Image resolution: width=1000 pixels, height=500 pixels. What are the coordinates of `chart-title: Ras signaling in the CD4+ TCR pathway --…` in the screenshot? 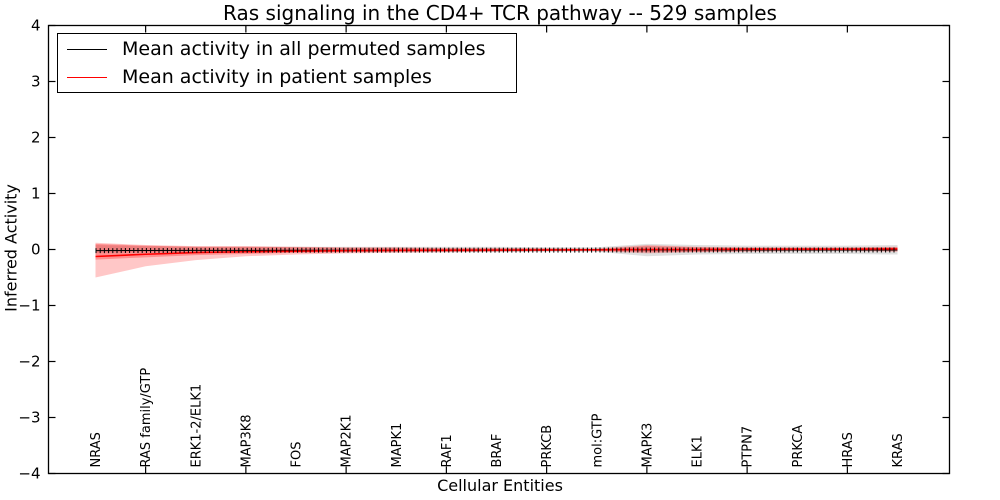 It's located at (500, 13).